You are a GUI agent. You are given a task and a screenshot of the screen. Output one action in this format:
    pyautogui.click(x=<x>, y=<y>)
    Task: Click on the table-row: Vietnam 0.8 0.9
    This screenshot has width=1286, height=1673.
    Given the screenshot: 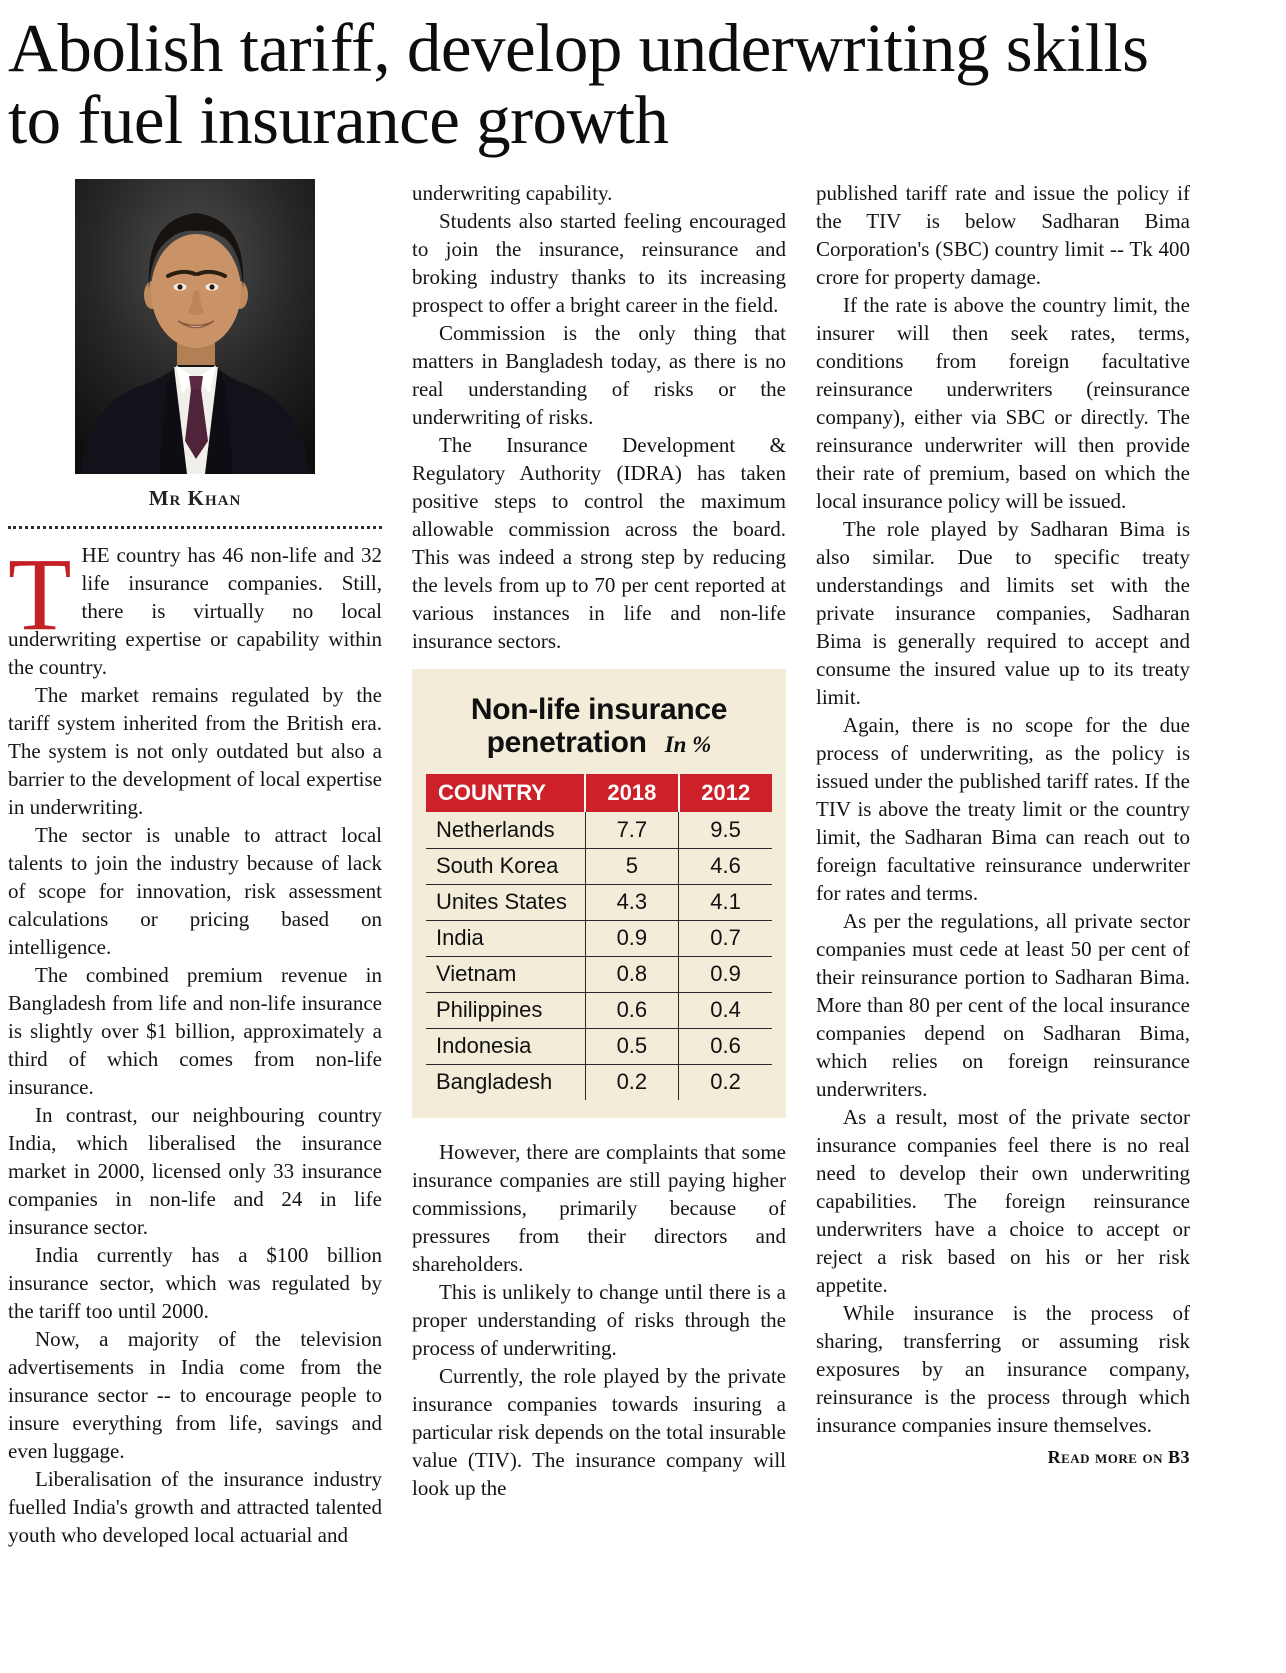 What is the action you would take?
    pyautogui.click(x=599, y=974)
    